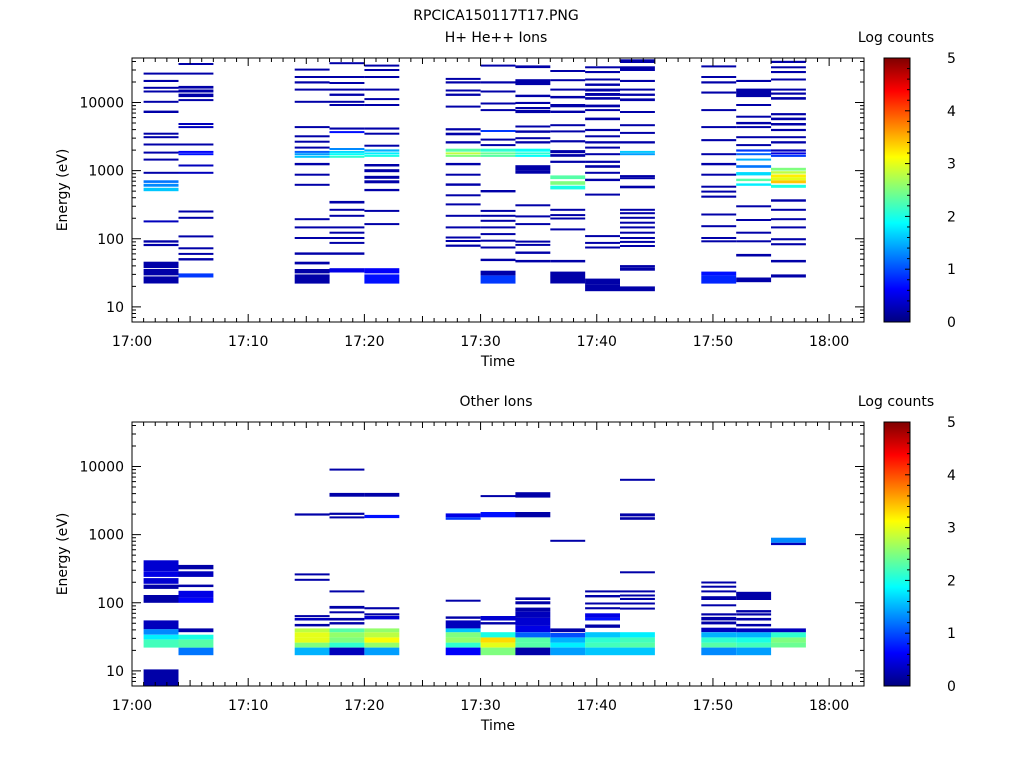 The image size is (1024, 768). I want to click on x-axis-label: Time, so click(497, 362).